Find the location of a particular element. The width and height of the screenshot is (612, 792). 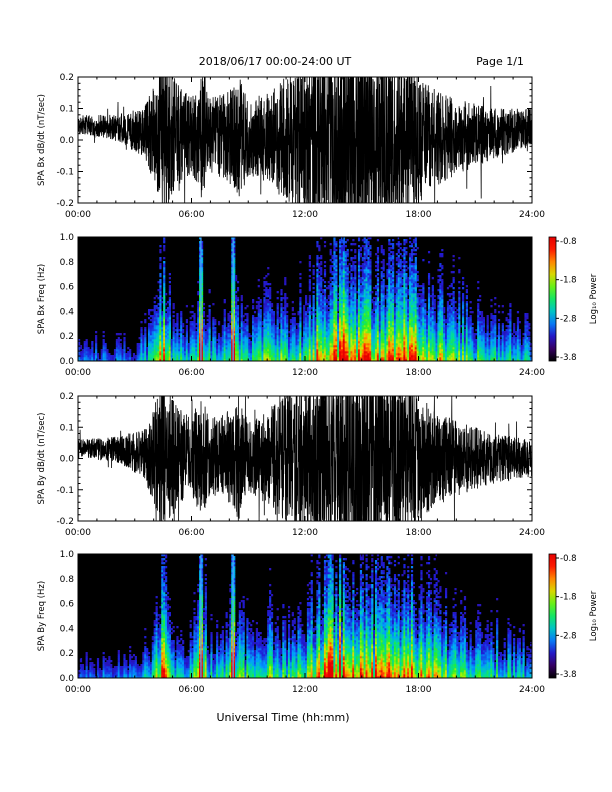

y-axis-label-2: SPA By dB/dt (nT/sec) is located at coordinates (42, 459).